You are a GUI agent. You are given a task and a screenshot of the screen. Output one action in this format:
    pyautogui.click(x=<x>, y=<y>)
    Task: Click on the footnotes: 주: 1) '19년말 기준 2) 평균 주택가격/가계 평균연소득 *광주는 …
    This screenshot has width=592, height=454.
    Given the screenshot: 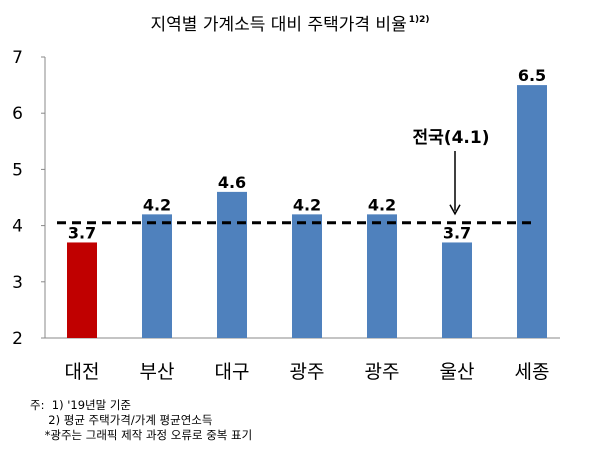 What is the action you would take?
    pyautogui.click(x=141, y=420)
    